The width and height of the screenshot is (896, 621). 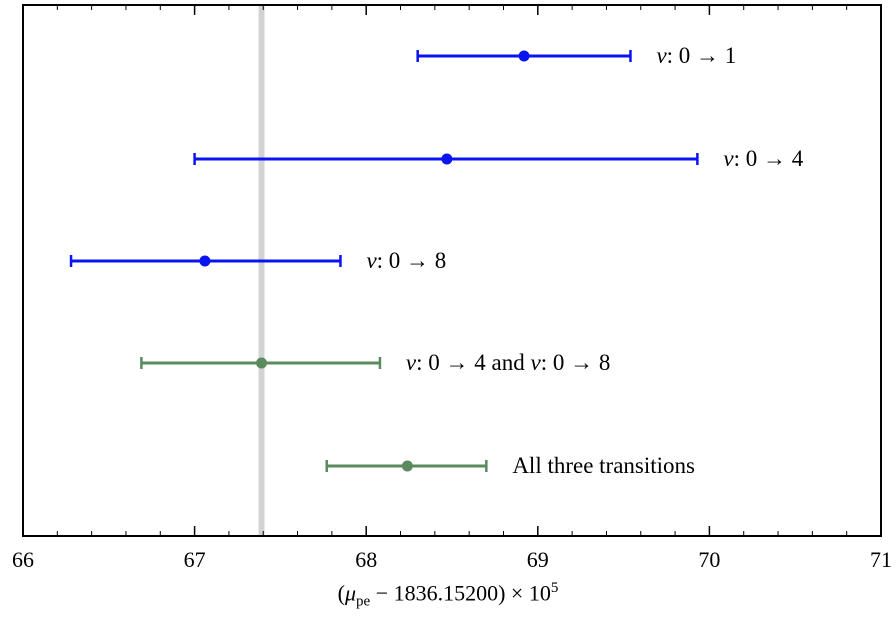 I want to click on series-label-text: All three transitions, so click(x=603, y=465).